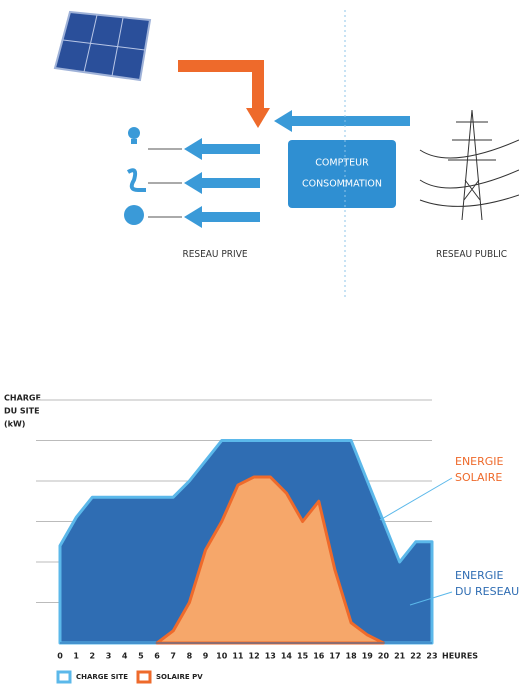 The width and height of the screenshot is (519, 688). I want to click on meter-box, so click(342, 174).